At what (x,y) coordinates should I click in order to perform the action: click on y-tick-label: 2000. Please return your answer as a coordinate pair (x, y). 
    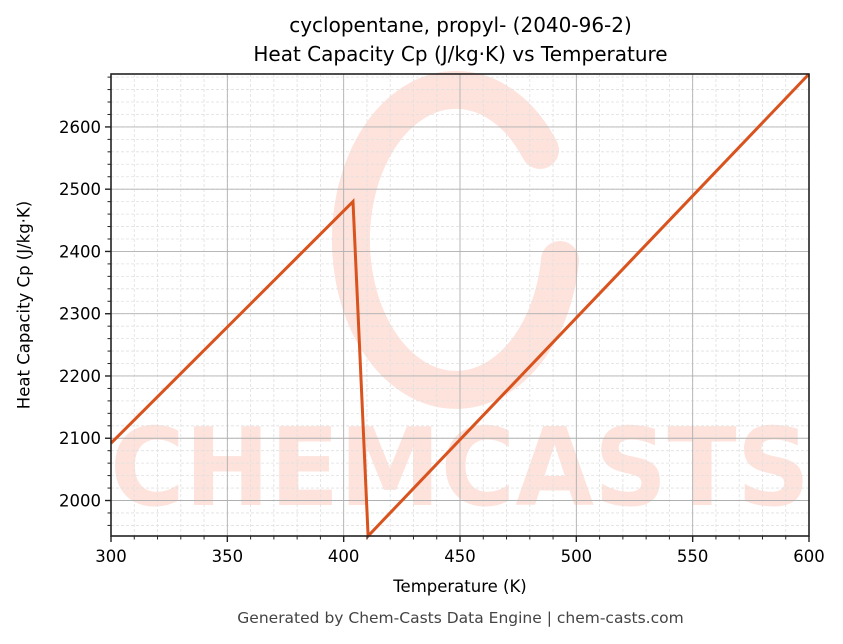
    Looking at the image, I should click on (80, 501).